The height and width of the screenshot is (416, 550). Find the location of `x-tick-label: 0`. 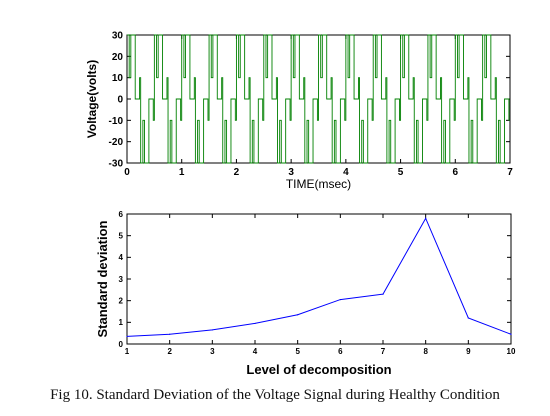

x-tick-label: 0 is located at coordinates (127, 172).